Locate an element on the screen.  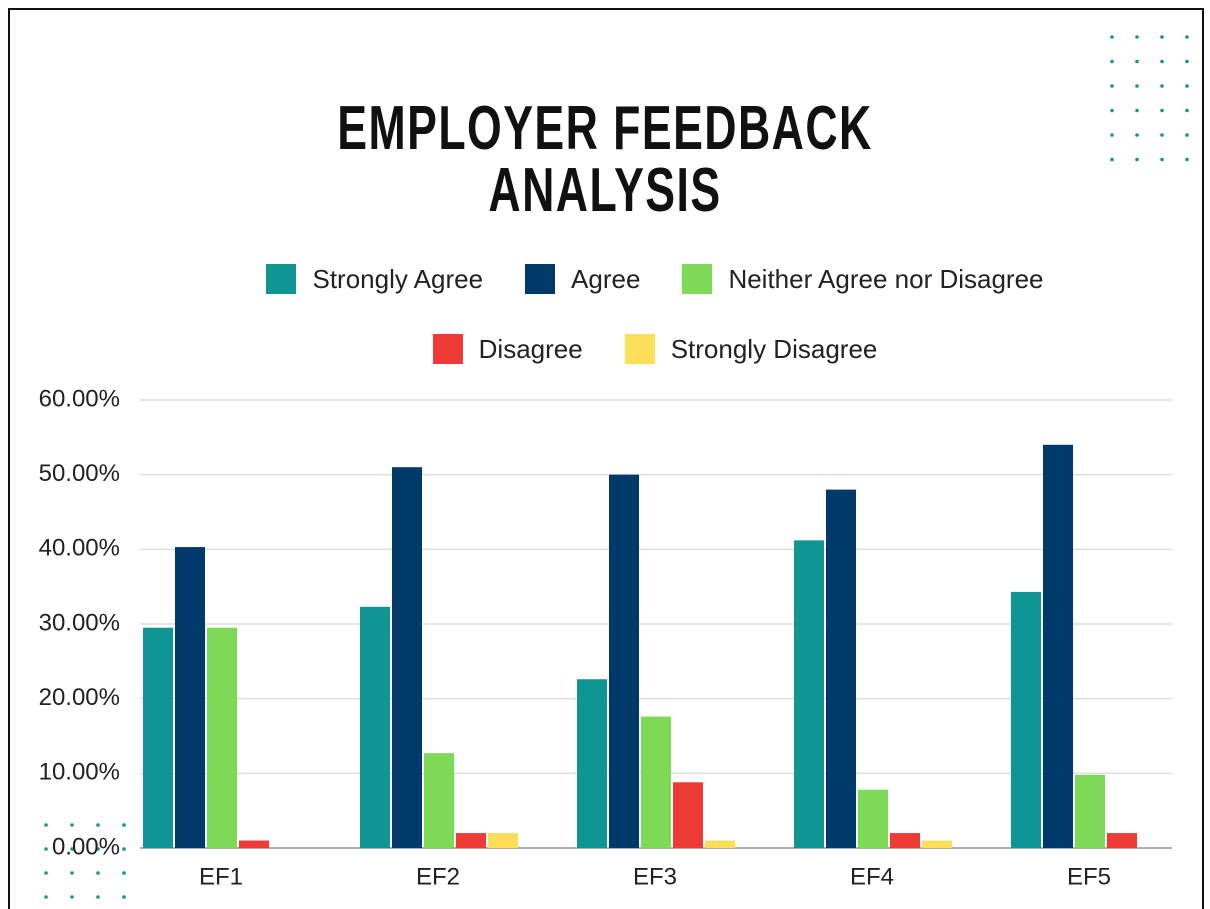
legend-label: Neither Agree nor Disagree is located at coordinates (886, 278).